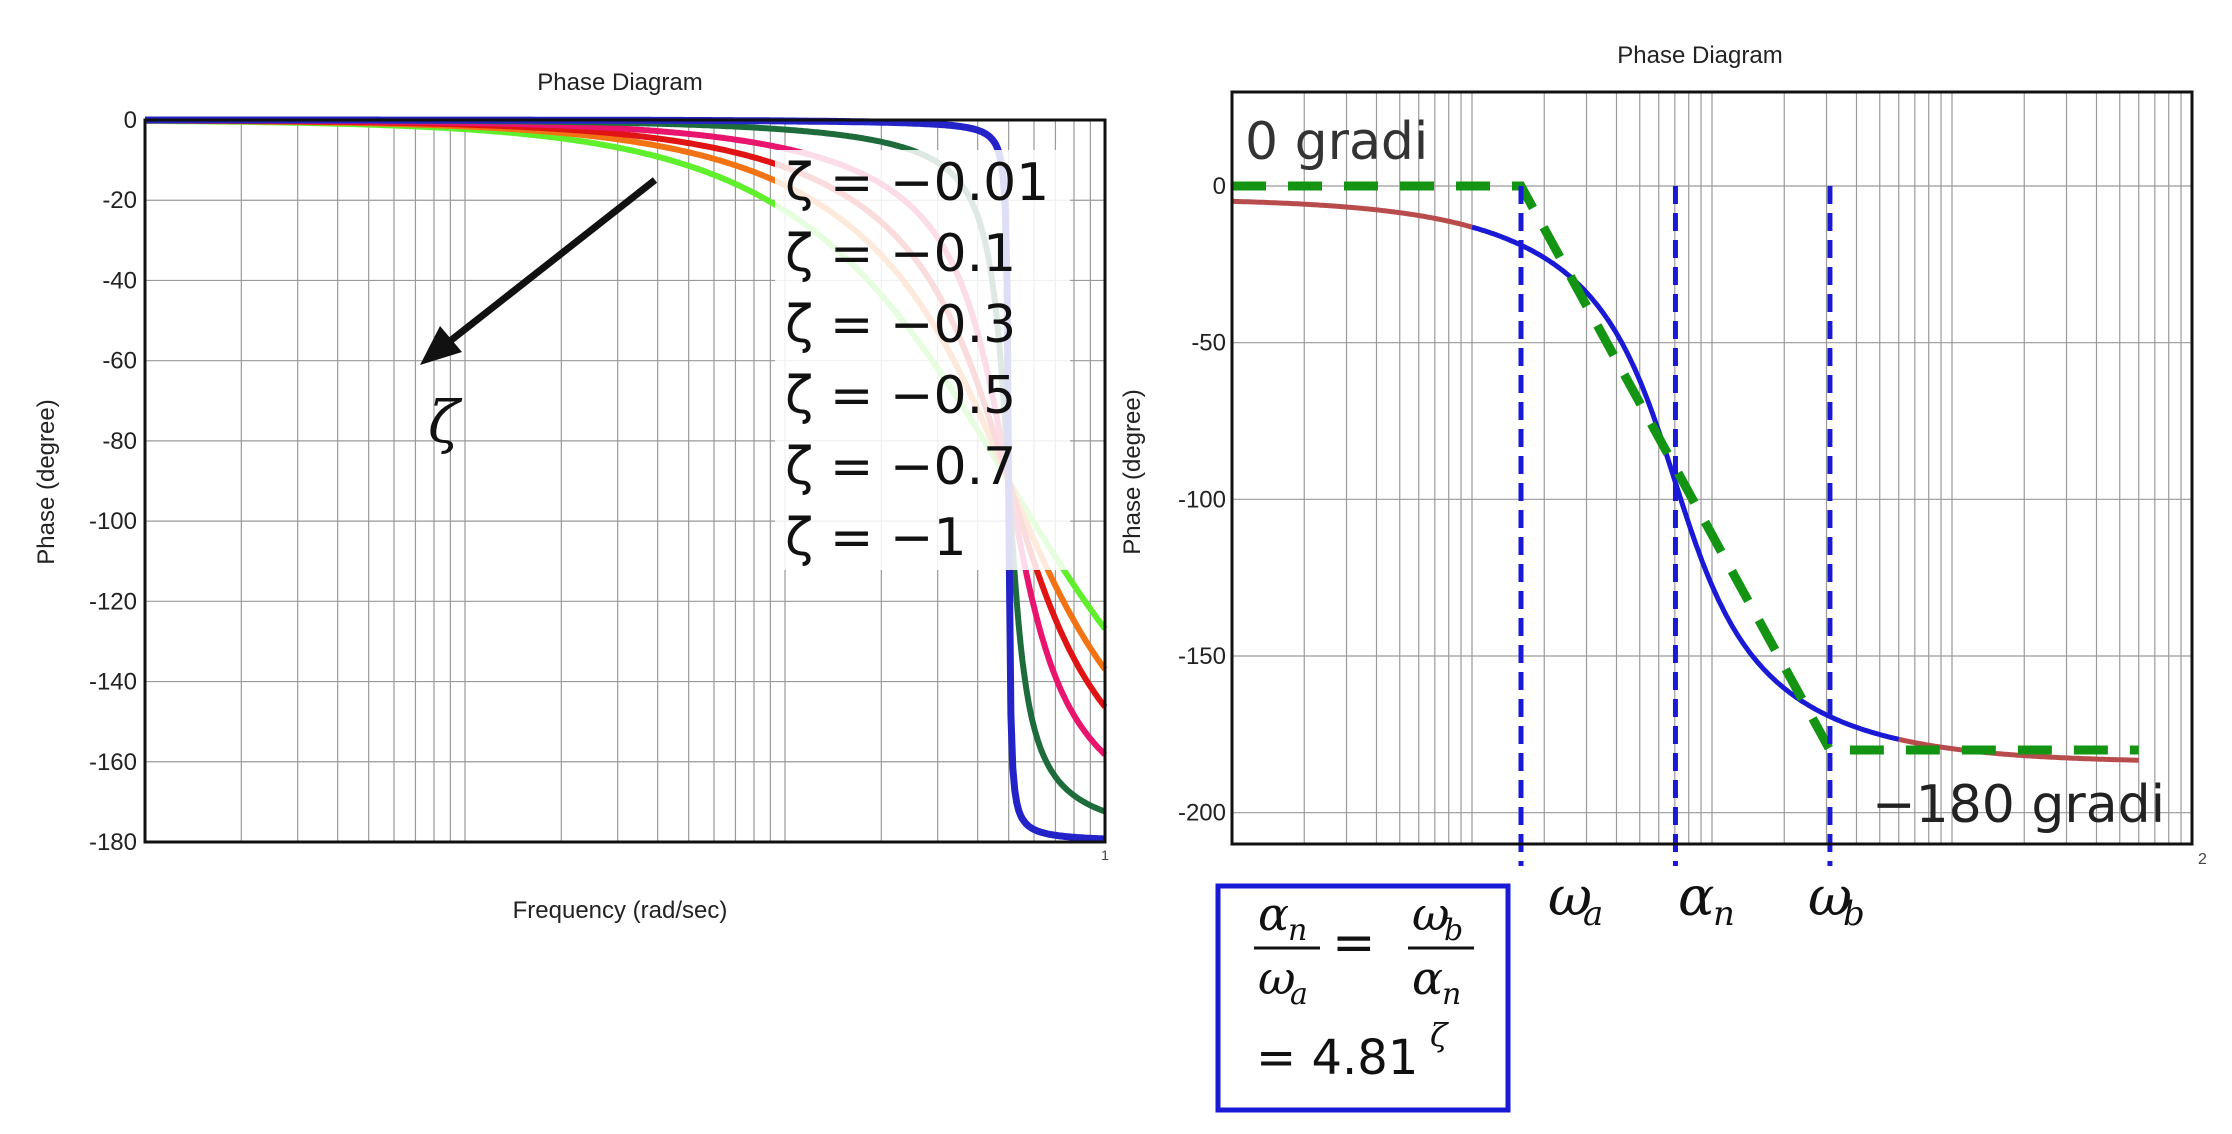 This screenshot has height=1134, width=2232. I want to click on left-y-tick-label: -20, so click(119, 200).